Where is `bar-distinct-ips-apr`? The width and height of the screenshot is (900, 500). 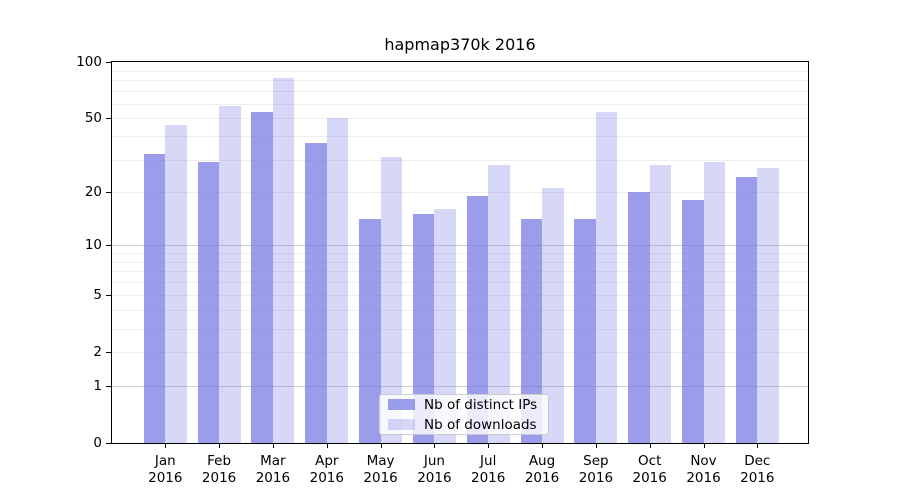 bar-distinct-ips-apr is located at coordinates (316, 292).